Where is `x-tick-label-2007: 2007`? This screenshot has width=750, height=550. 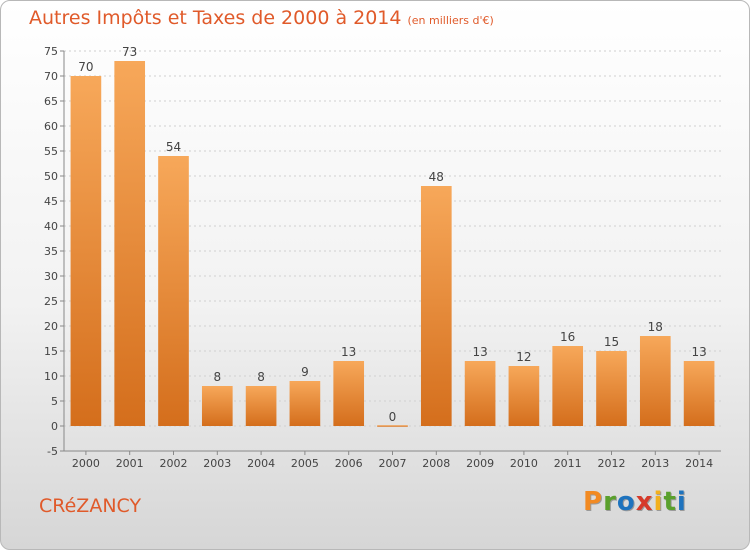
x-tick-label-2007: 2007 is located at coordinates (393, 463).